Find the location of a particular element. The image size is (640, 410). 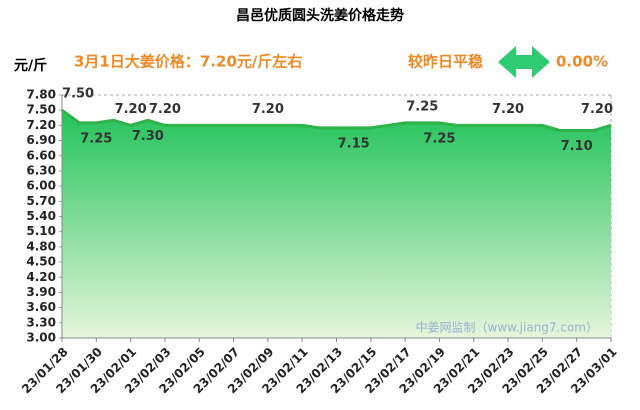

change-value: 0.00% is located at coordinates (582, 62).